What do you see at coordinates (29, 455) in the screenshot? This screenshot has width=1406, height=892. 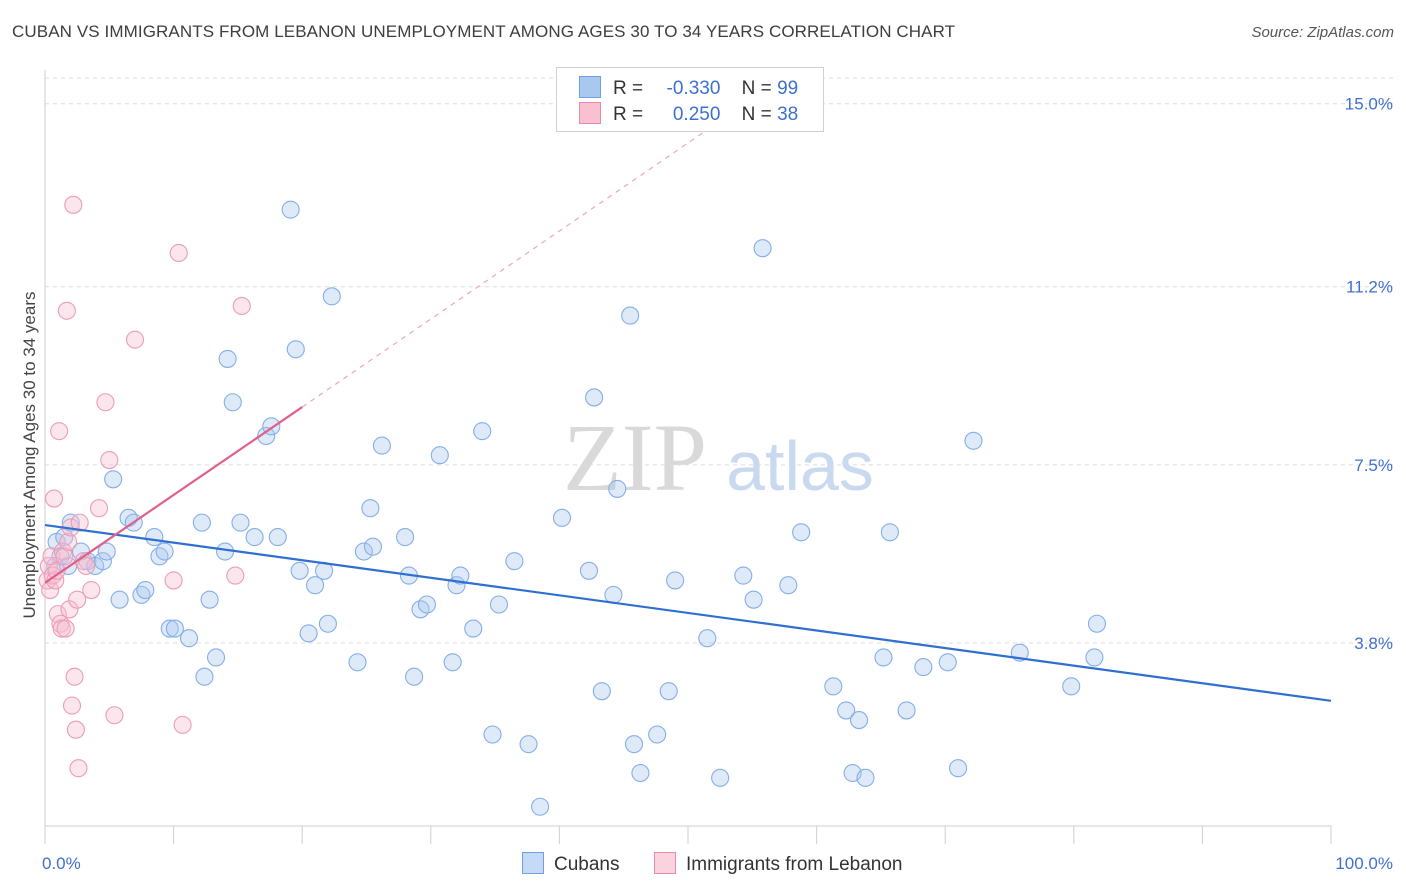 I see `y-axis-label: Unemployment Among Ages 30 to 34 years` at bounding box center [29, 455].